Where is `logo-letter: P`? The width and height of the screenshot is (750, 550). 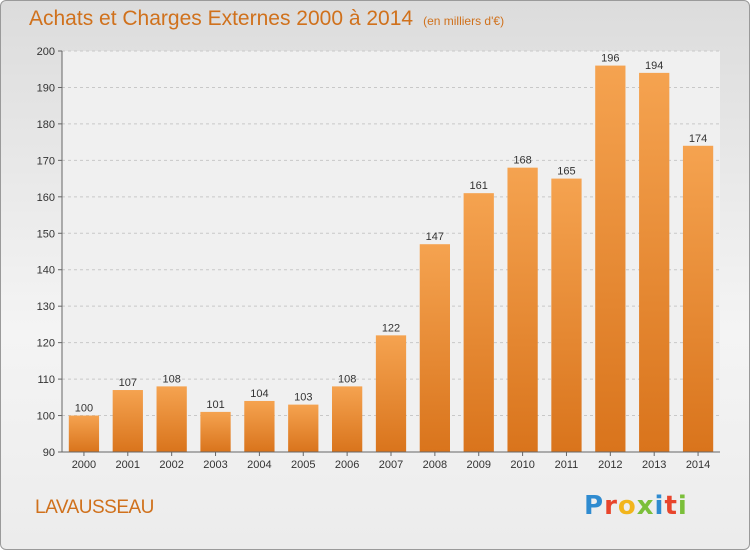
logo-letter: P is located at coordinates (594, 506).